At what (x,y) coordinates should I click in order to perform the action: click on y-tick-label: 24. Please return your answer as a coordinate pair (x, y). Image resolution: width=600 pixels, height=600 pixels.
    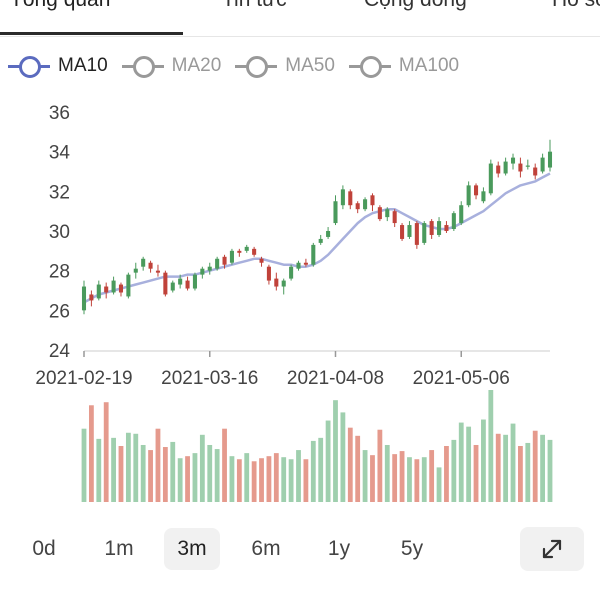
    Looking at the image, I should click on (60, 351).